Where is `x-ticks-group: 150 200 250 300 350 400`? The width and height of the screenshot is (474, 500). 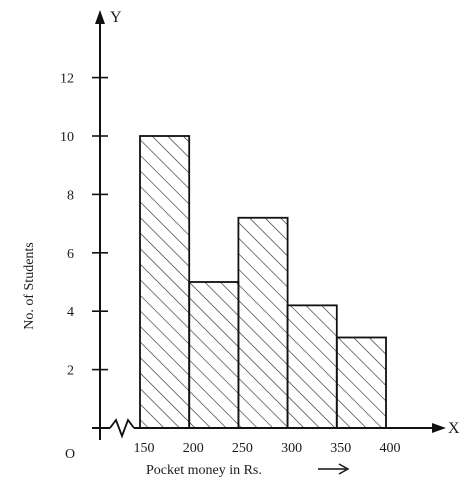 x-ticks-group: 150 200 250 300 350 400 is located at coordinates (267, 448).